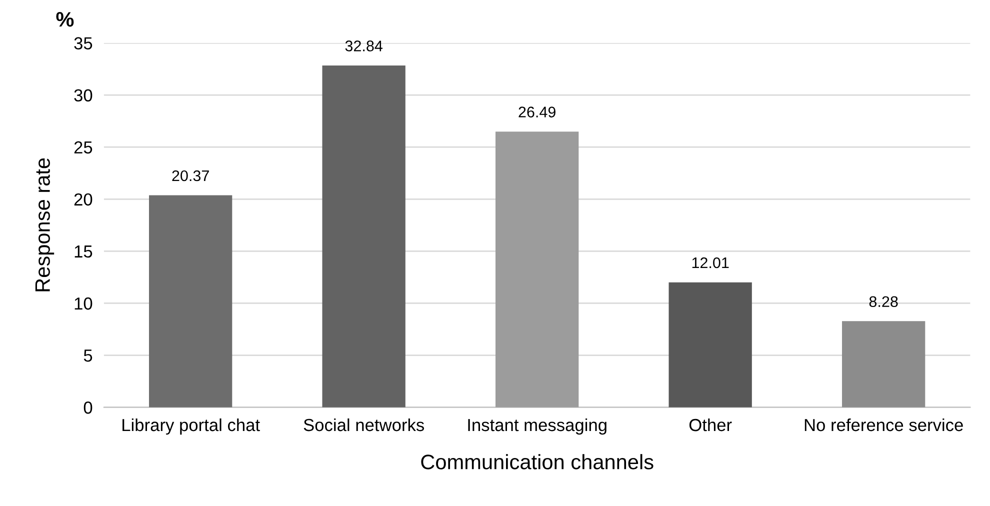 The width and height of the screenshot is (990, 506). I want to click on y-tick-label: 30, so click(83, 95).